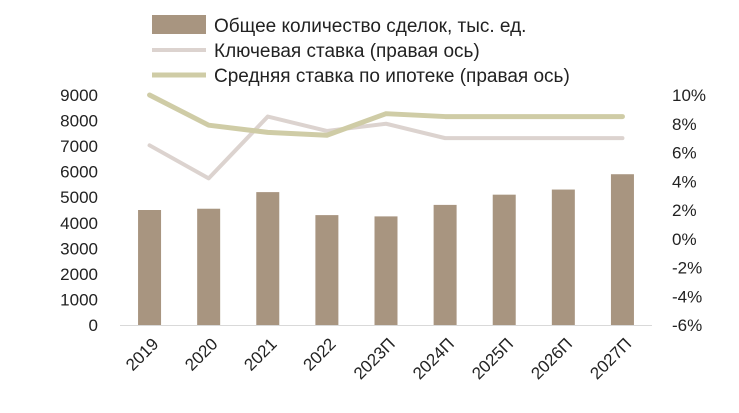  I want to click on y-tick-label-right: 10%, so click(689, 95).